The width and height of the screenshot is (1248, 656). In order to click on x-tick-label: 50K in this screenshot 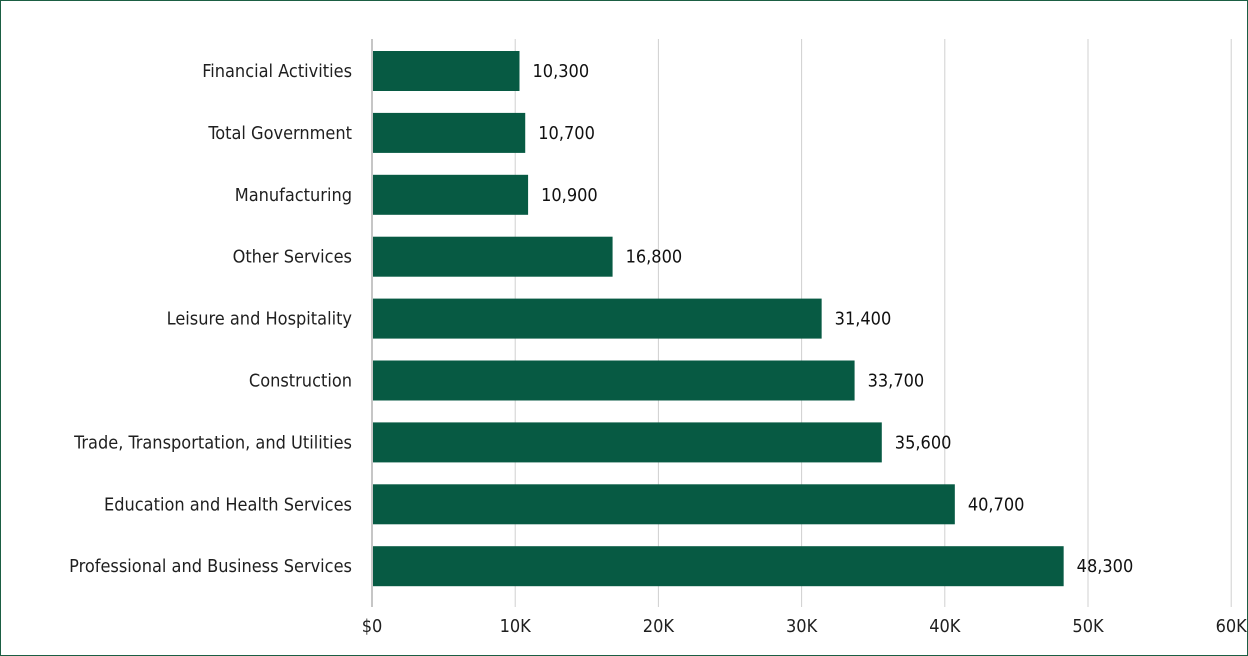, I will do `click(1088, 626)`.